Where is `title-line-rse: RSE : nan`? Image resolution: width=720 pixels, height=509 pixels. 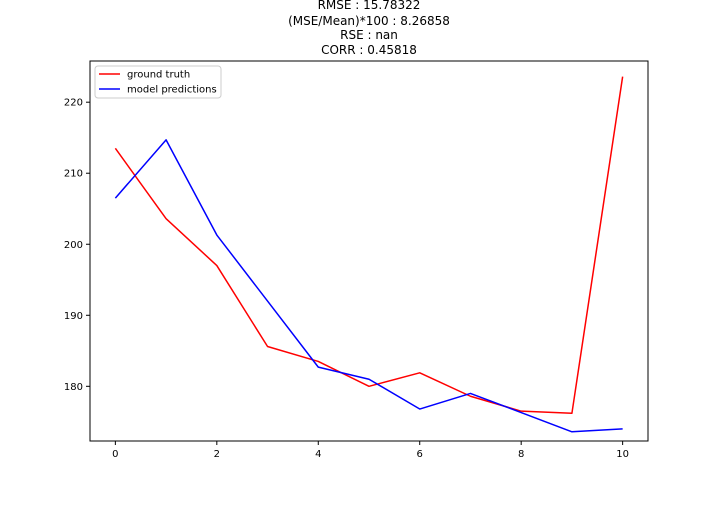
title-line-rse: RSE : nan is located at coordinates (369, 35).